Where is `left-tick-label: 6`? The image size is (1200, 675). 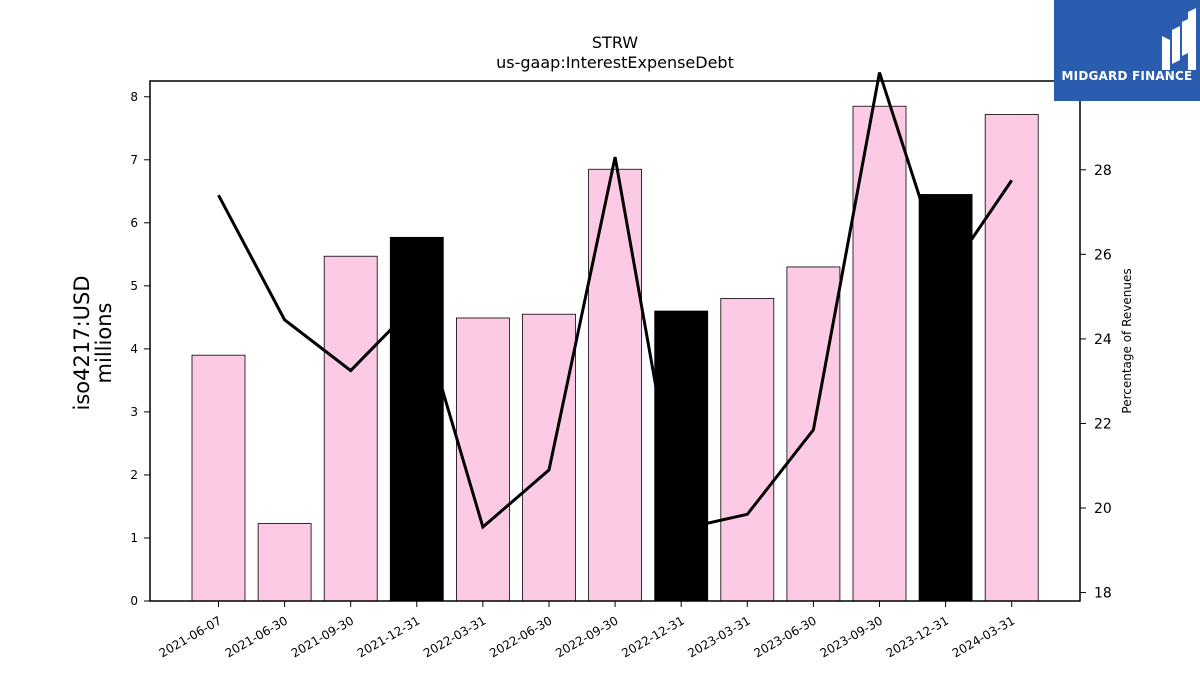 left-tick-label: 6 is located at coordinates (134, 223).